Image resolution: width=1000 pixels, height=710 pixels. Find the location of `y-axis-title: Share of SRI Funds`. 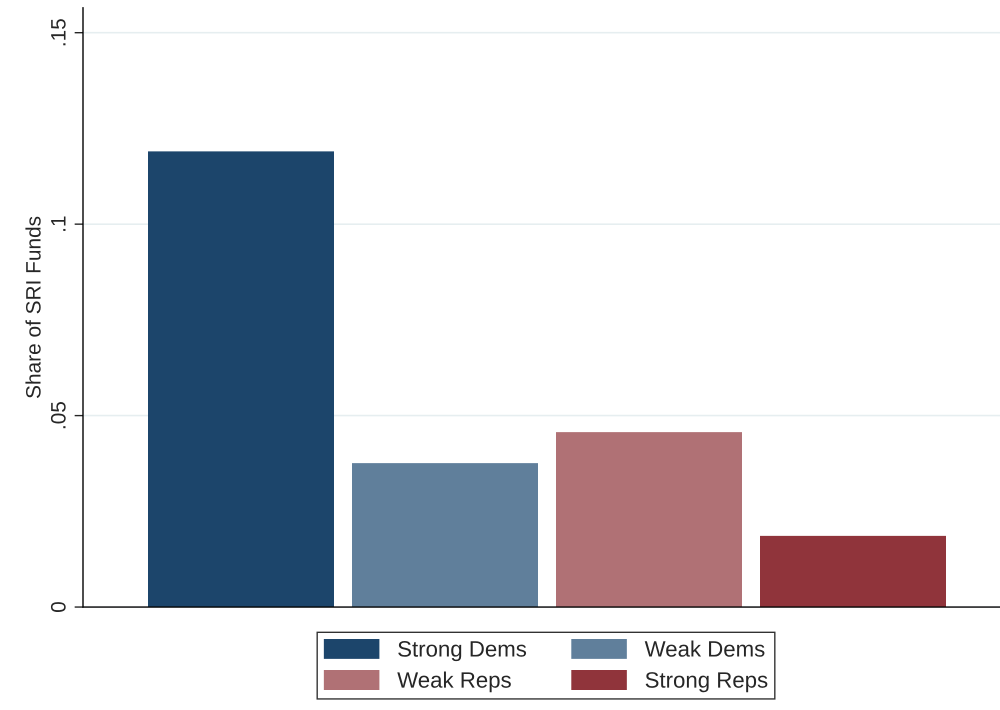

y-axis-title: Share of SRI Funds is located at coordinates (33, 307).